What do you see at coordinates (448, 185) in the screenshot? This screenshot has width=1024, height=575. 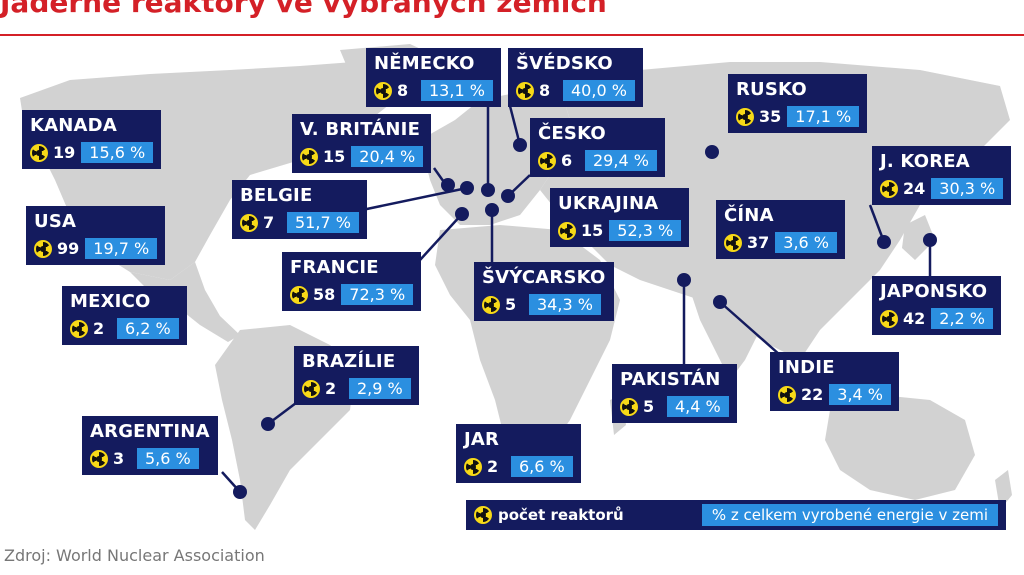 I see `marker-v-britanie` at bounding box center [448, 185].